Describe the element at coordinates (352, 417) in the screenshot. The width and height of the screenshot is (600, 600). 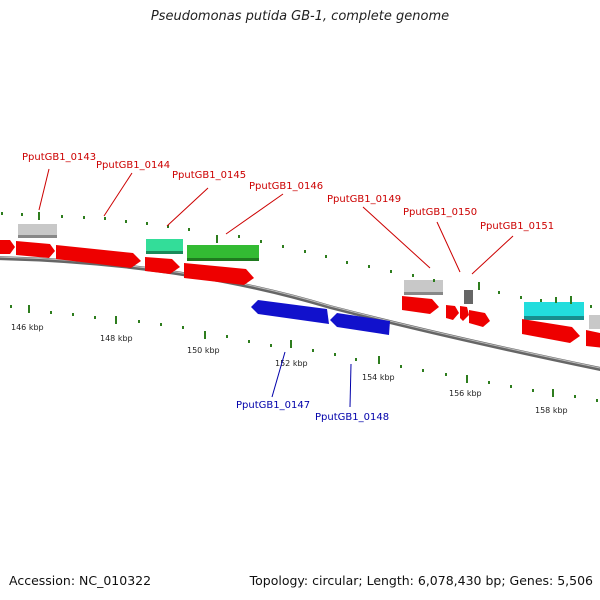
I see `gene-label-0148: PputGB1_0148` at that location.